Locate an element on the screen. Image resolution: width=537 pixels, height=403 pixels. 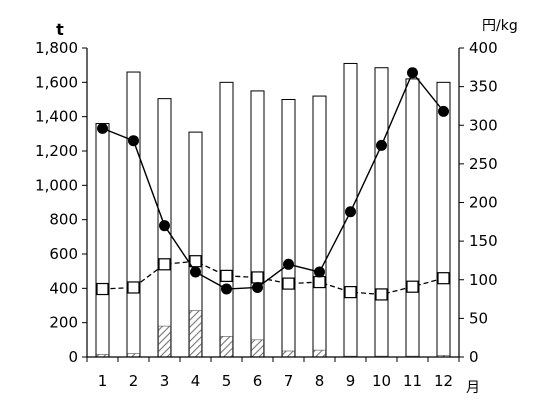
right-tick-label: 150 is located at coordinates (483, 241).